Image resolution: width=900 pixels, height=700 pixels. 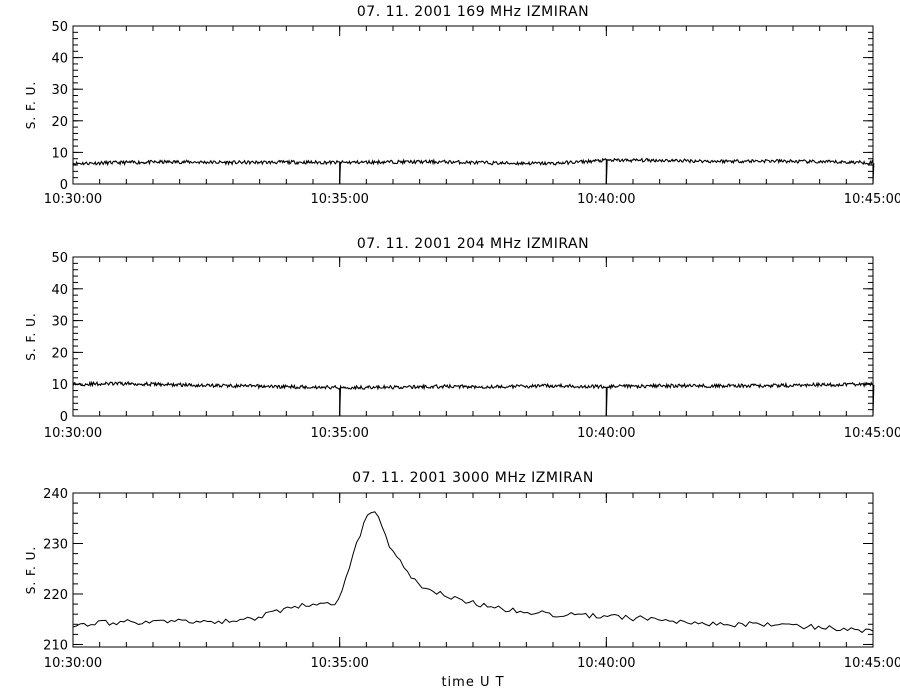 I want to click on x-axis-label: time U T, so click(x=472, y=682).